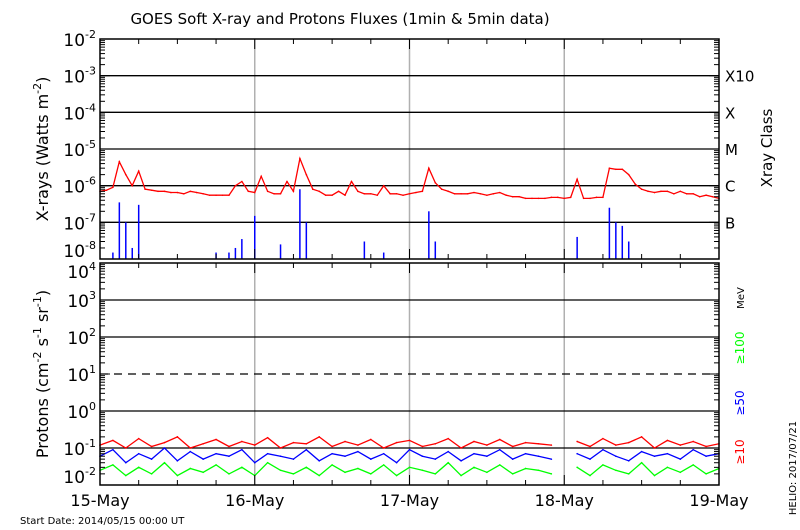  I want to click on ytick-label: 10⁻⁷, so click(79, 222).